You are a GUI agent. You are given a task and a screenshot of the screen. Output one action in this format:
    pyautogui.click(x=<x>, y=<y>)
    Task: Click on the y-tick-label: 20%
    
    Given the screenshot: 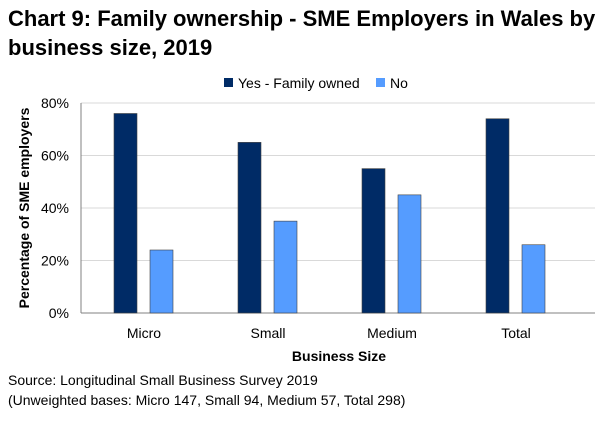 What is the action you would take?
    pyautogui.click(x=55, y=261)
    